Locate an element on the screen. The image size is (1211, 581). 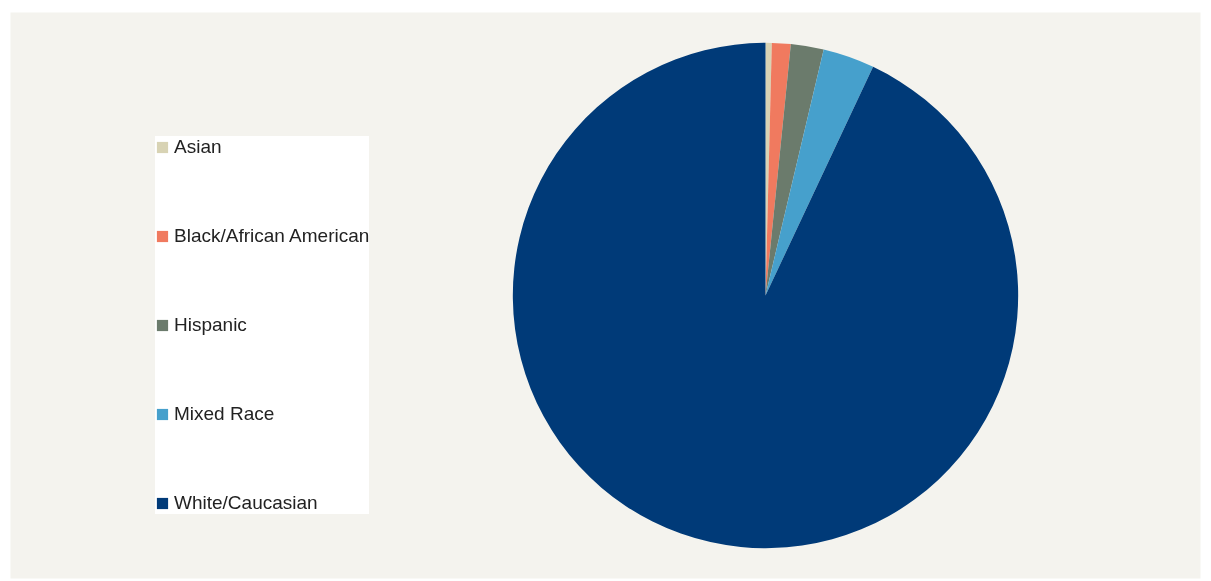
legend-label: White/Caucasian is located at coordinates (246, 503).